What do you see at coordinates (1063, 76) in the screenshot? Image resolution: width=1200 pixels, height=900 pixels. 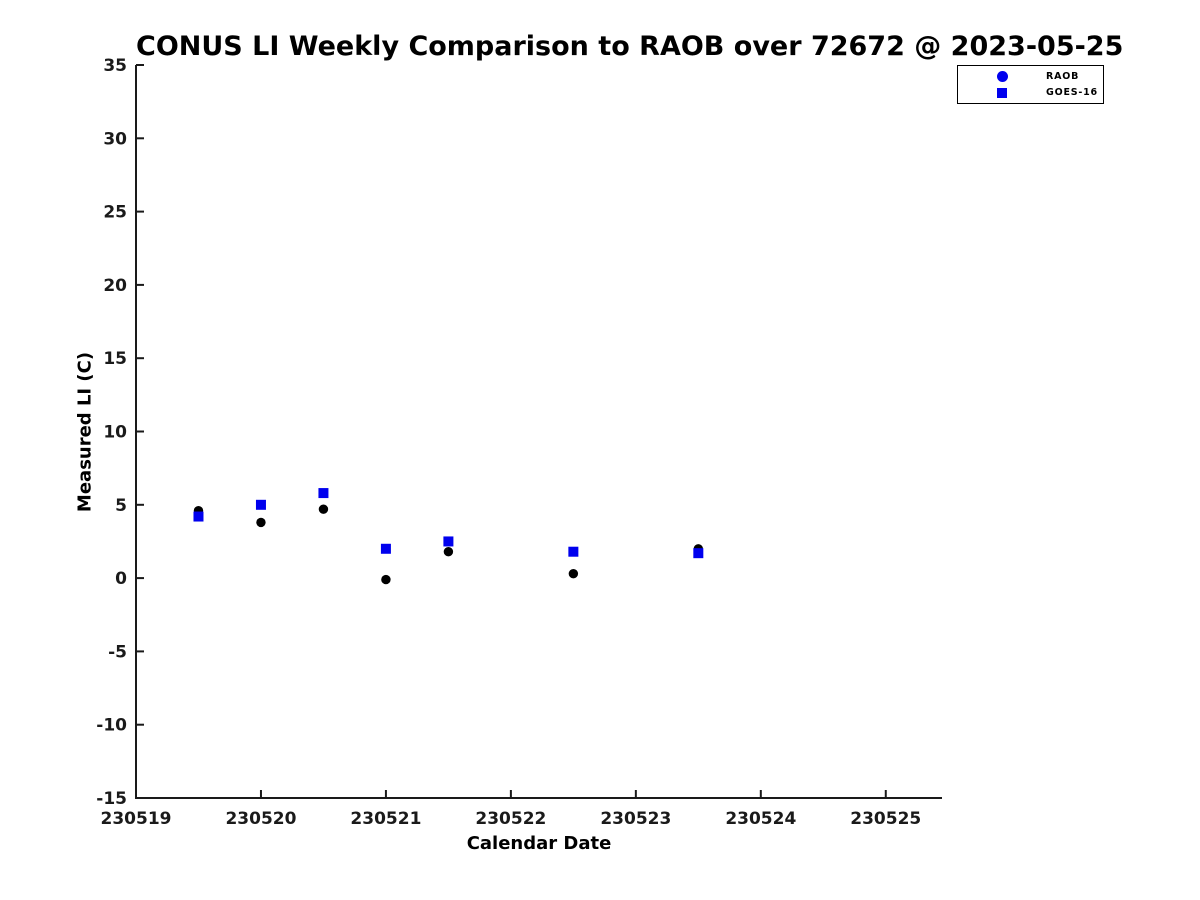 I see `legend-label-raob: RAOB` at bounding box center [1063, 76].